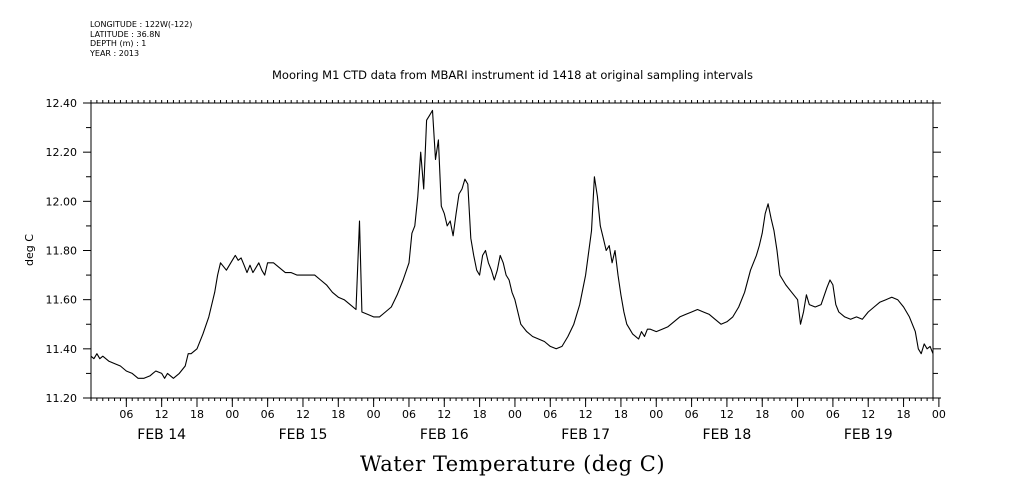 The width and height of the screenshot is (1009, 504). Describe the element at coordinates (115, 53) in the screenshot. I see `year-text: YEAR : 2013` at that location.